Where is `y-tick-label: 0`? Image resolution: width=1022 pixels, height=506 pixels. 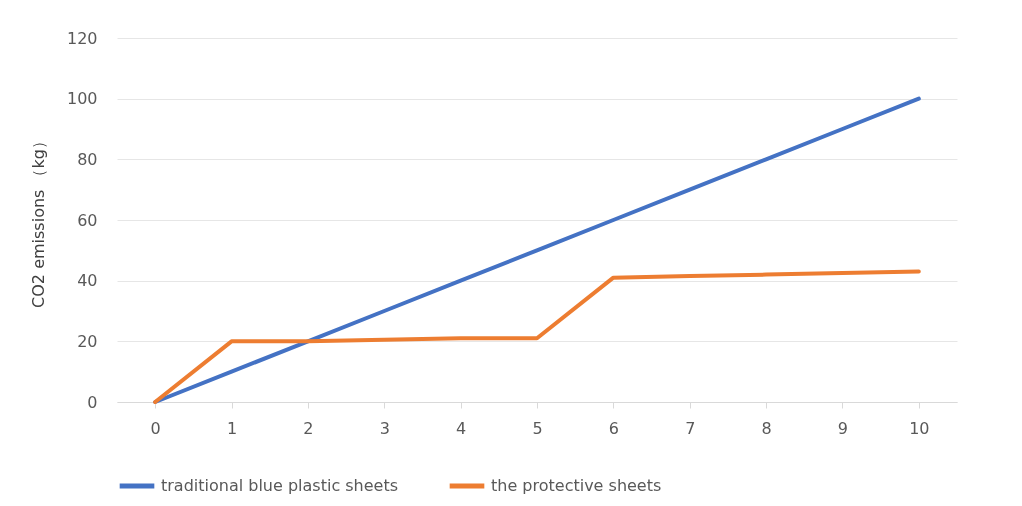
y-tick-label: 0 is located at coordinates (92, 402).